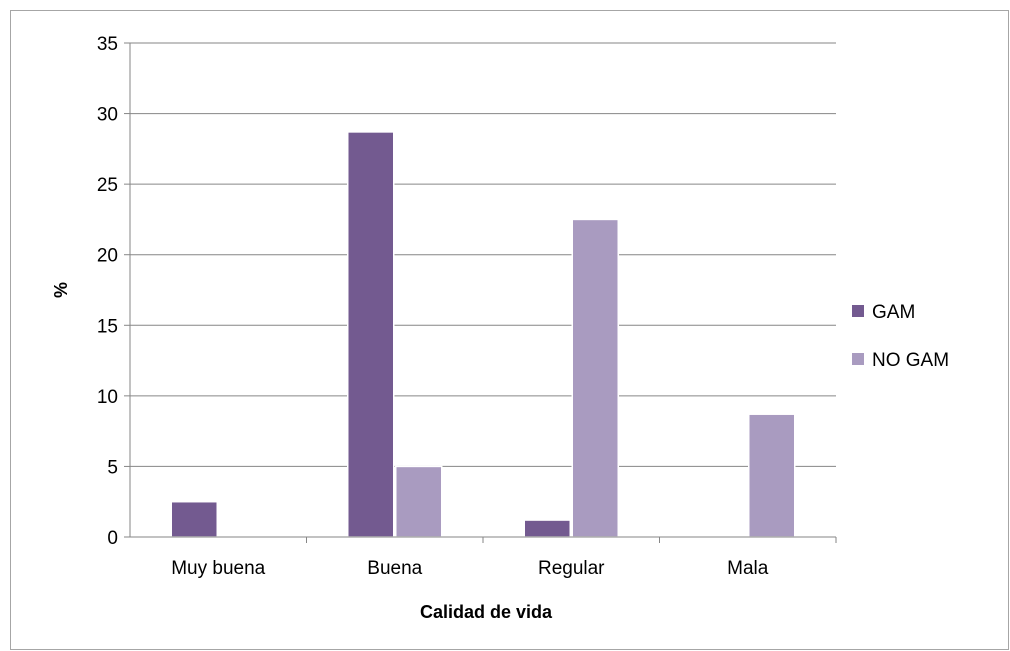 This screenshot has width=1010, height=651. I want to click on y-tick-label: 0, so click(112, 538).